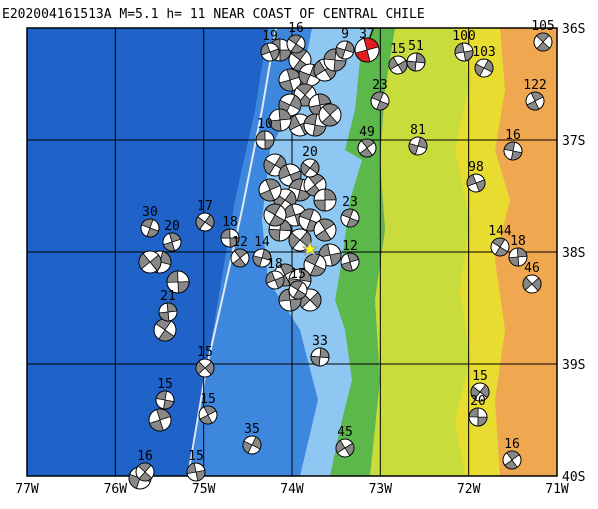 This screenshot has width=598, height=509. I want to click on depth-label: 100, so click(463, 36).